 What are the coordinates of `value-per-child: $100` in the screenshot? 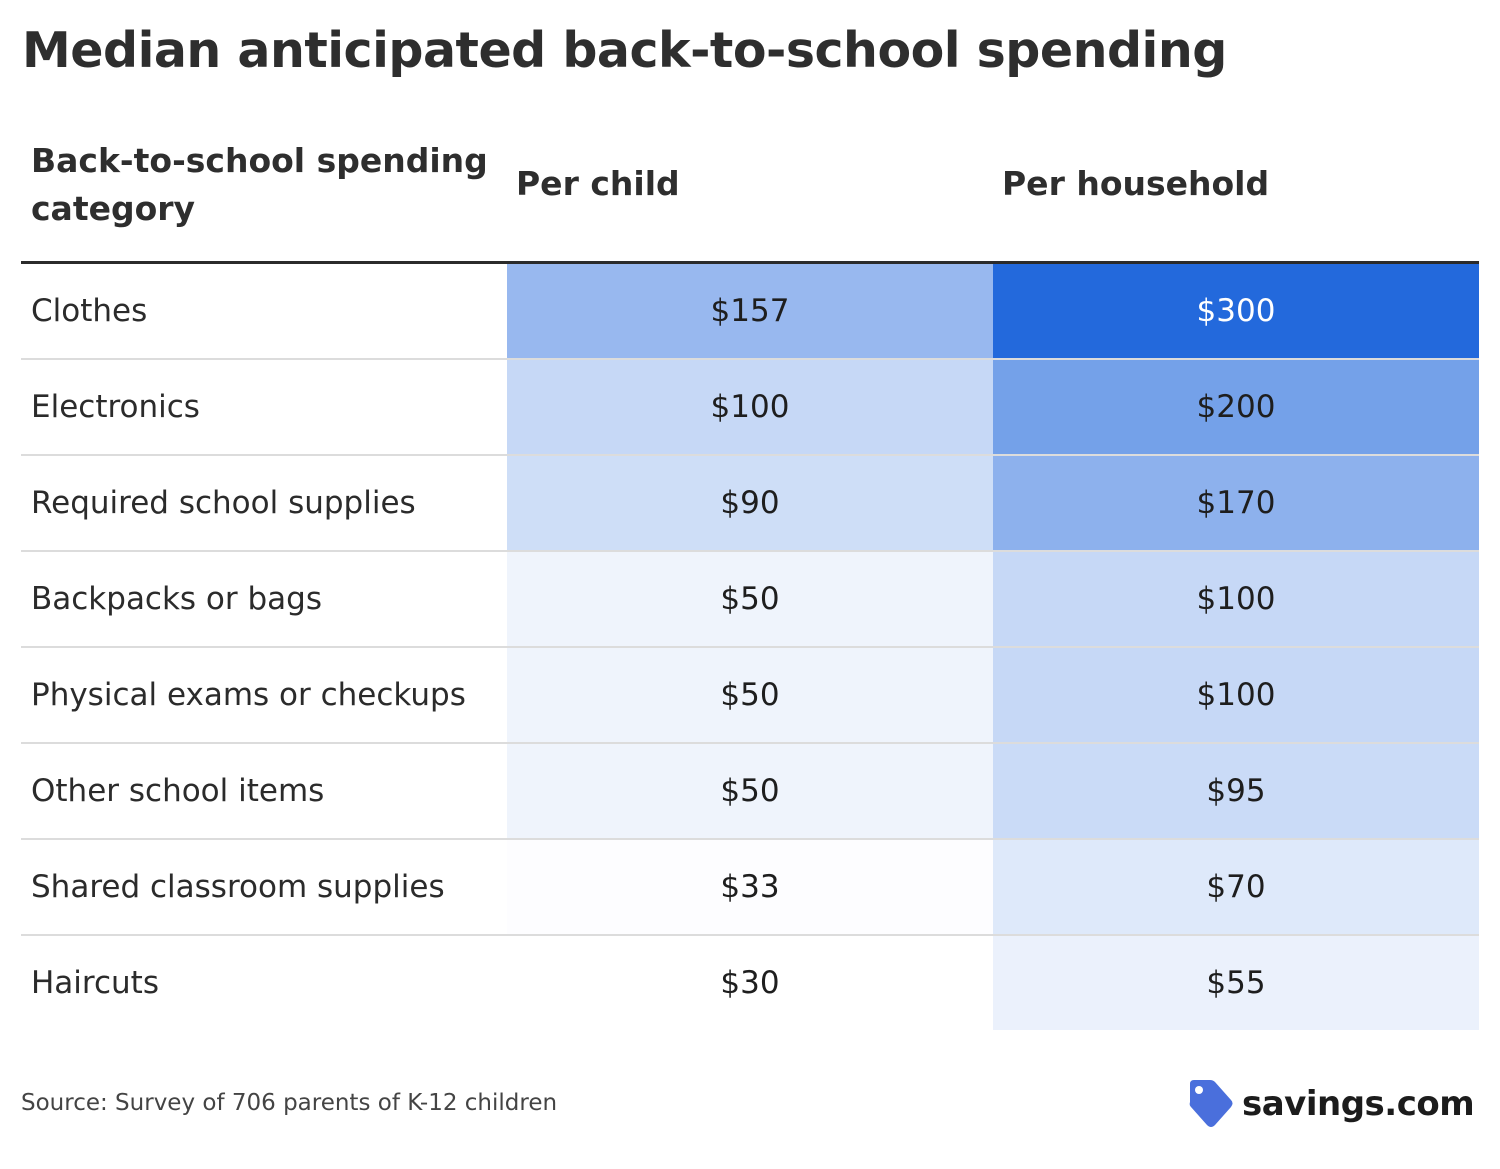 It's located at (750, 407).